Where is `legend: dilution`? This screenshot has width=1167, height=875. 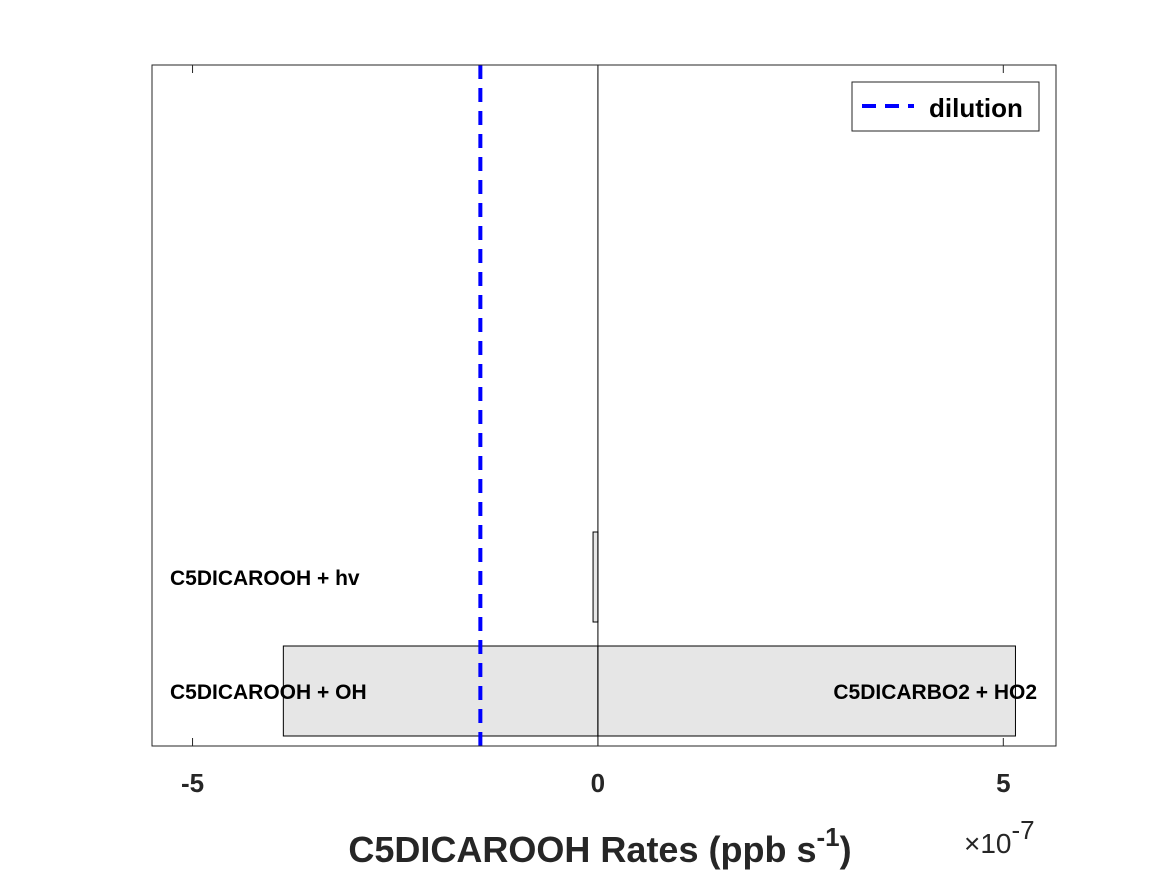
legend: dilution is located at coordinates (945, 106).